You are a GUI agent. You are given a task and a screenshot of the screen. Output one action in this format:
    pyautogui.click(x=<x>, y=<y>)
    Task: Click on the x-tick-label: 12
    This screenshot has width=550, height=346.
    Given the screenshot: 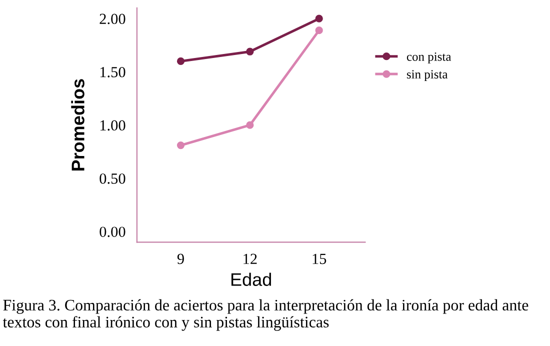 What is the action you would take?
    pyautogui.click(x=250, y=259)
    